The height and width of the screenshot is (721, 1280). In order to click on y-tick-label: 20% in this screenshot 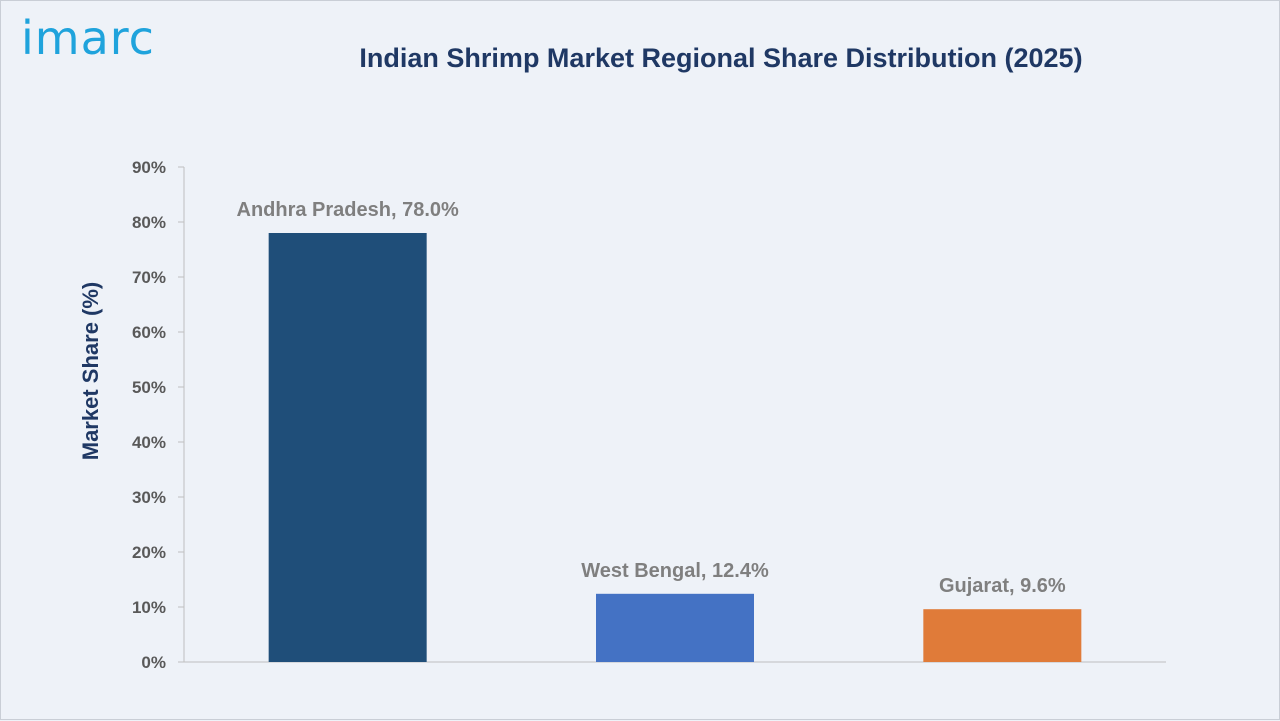, I will do `click(149, 552)`.